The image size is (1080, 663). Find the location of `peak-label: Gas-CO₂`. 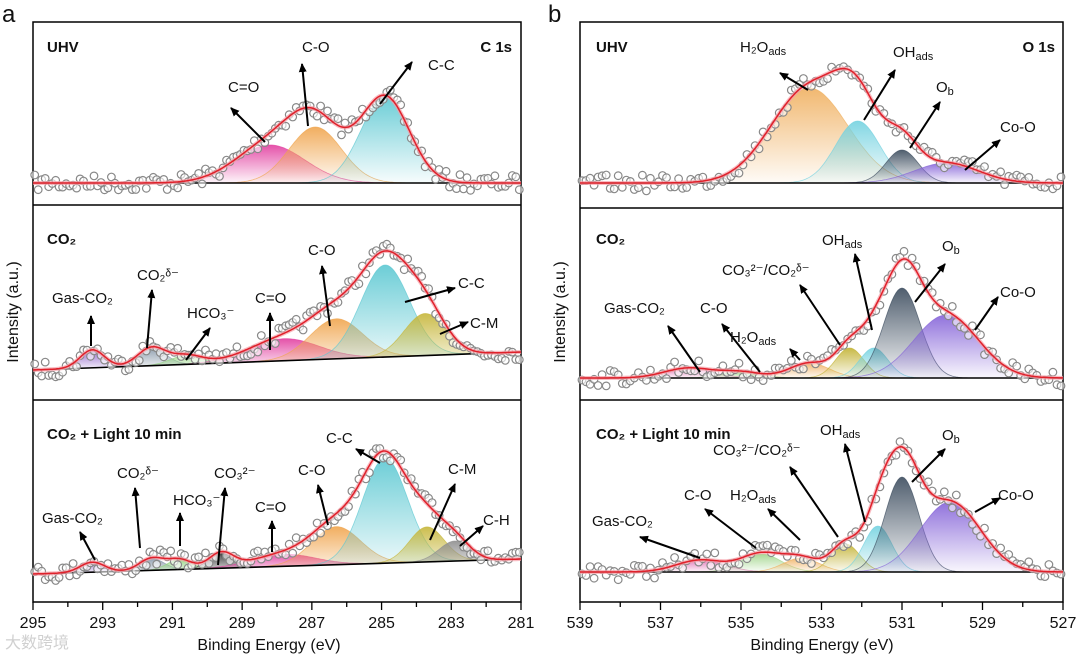

peak-label: Gas-CO₂ is located at coordinates (72, 518).